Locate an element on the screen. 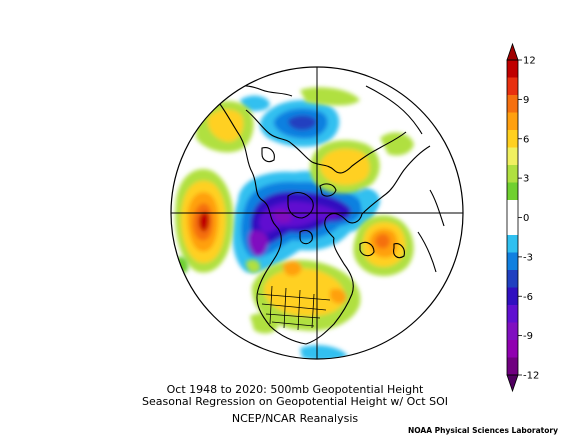 The width and height of the screenshot is (565, 437). negative-anomaly-arctic is located at coordinates (304, 221).